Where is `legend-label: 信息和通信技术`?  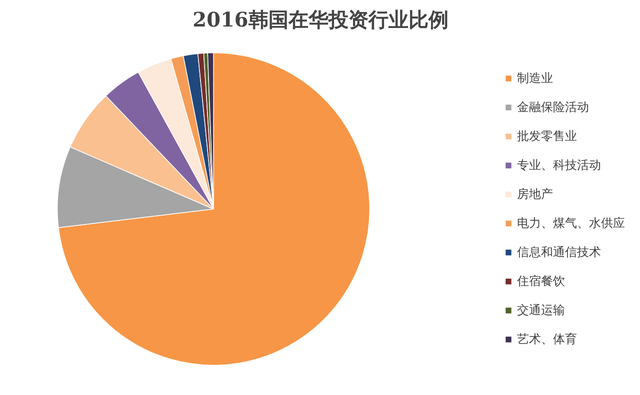
legend-label: 信息和通信技术 is located at coordinates (559, 252).